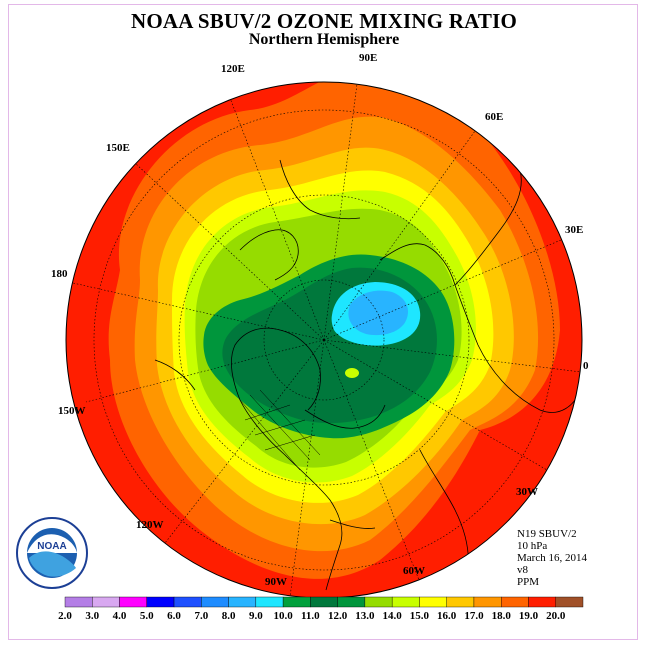  I want to click on colorbar-tick-label: 19.0, so click(529, 616).